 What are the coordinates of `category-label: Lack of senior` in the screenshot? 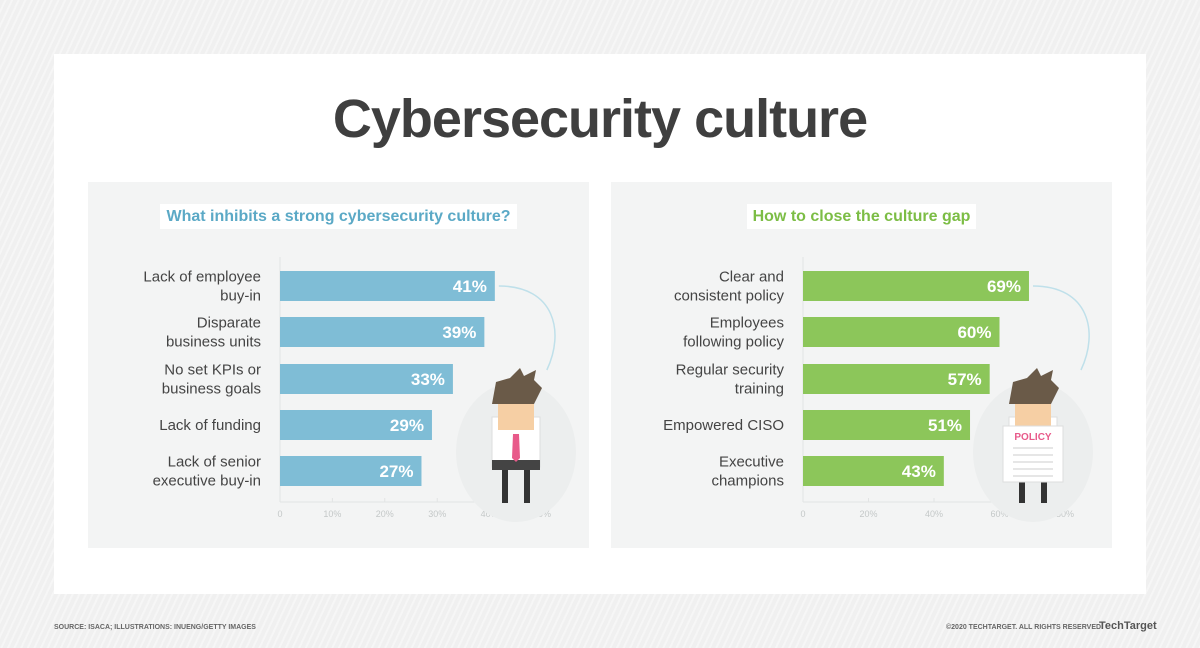 It's located at (214, 462).